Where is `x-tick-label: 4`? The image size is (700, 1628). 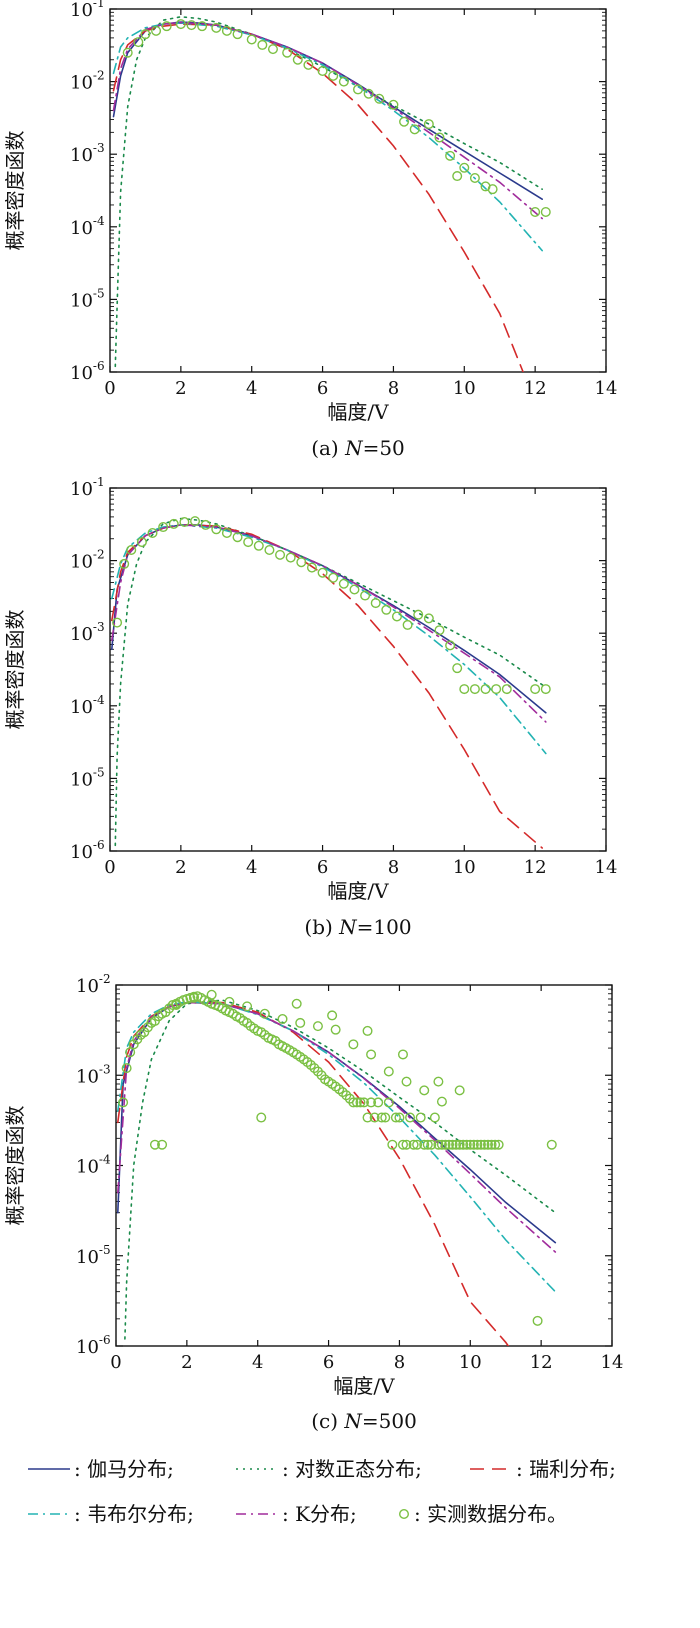 x-tick-label: 4 is located at coordinates (251, 388).